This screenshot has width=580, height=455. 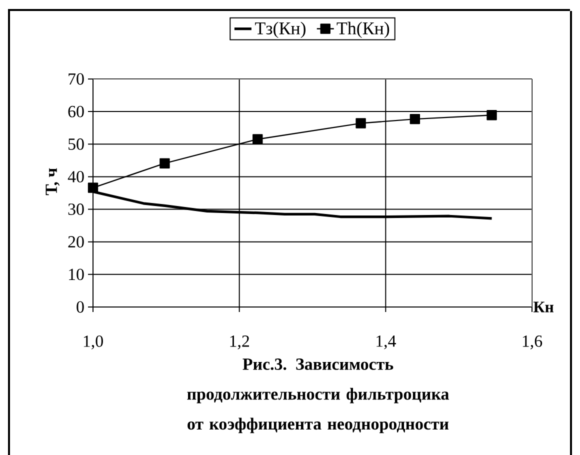 I want to click on text: Рис.3. Зависимость продолжительности фильтроцика от коэффициента неоднородности, so click(x=318, y=396).